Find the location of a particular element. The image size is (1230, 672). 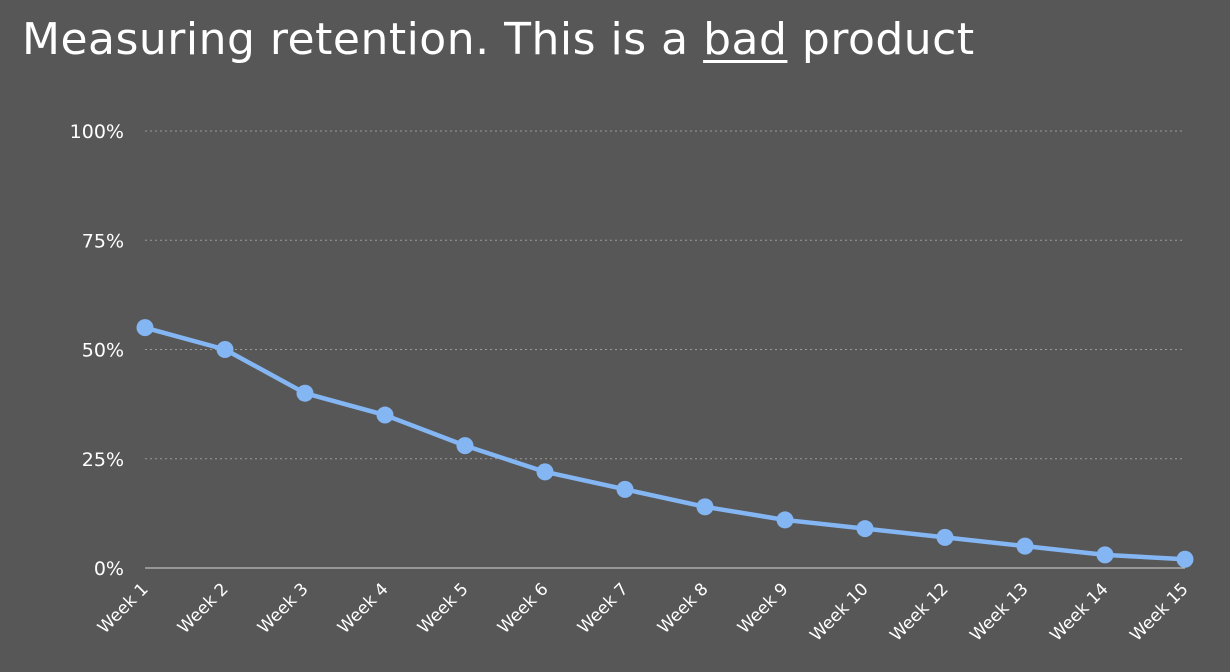

x-tick-label-5: Week 5 is located at coordinates (443, 608).